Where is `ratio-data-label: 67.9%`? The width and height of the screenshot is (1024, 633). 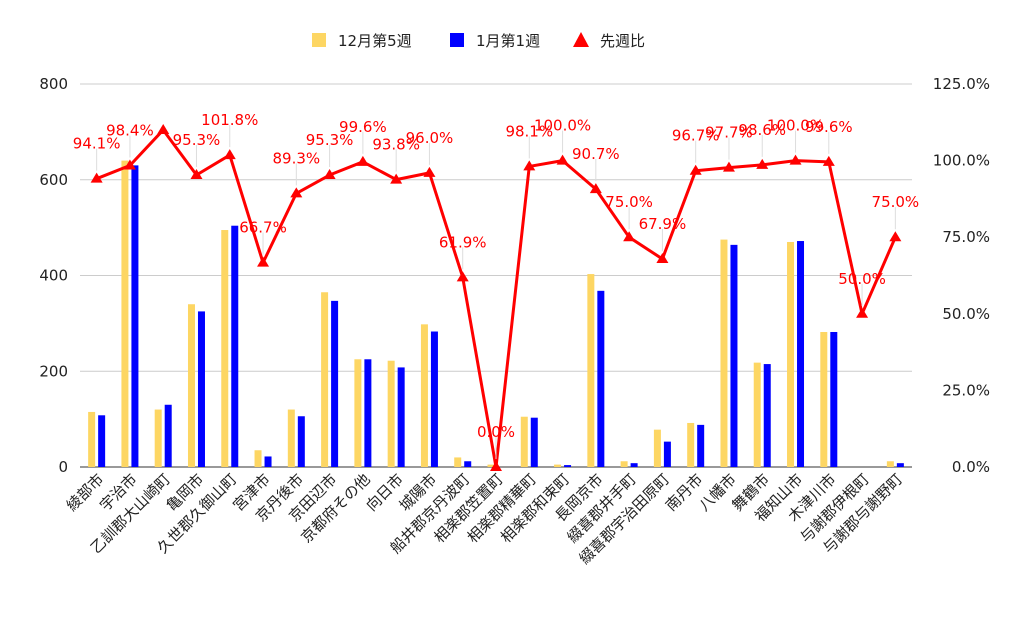
ratio-data-label: 67.9% is located at coordinates (663, 224).